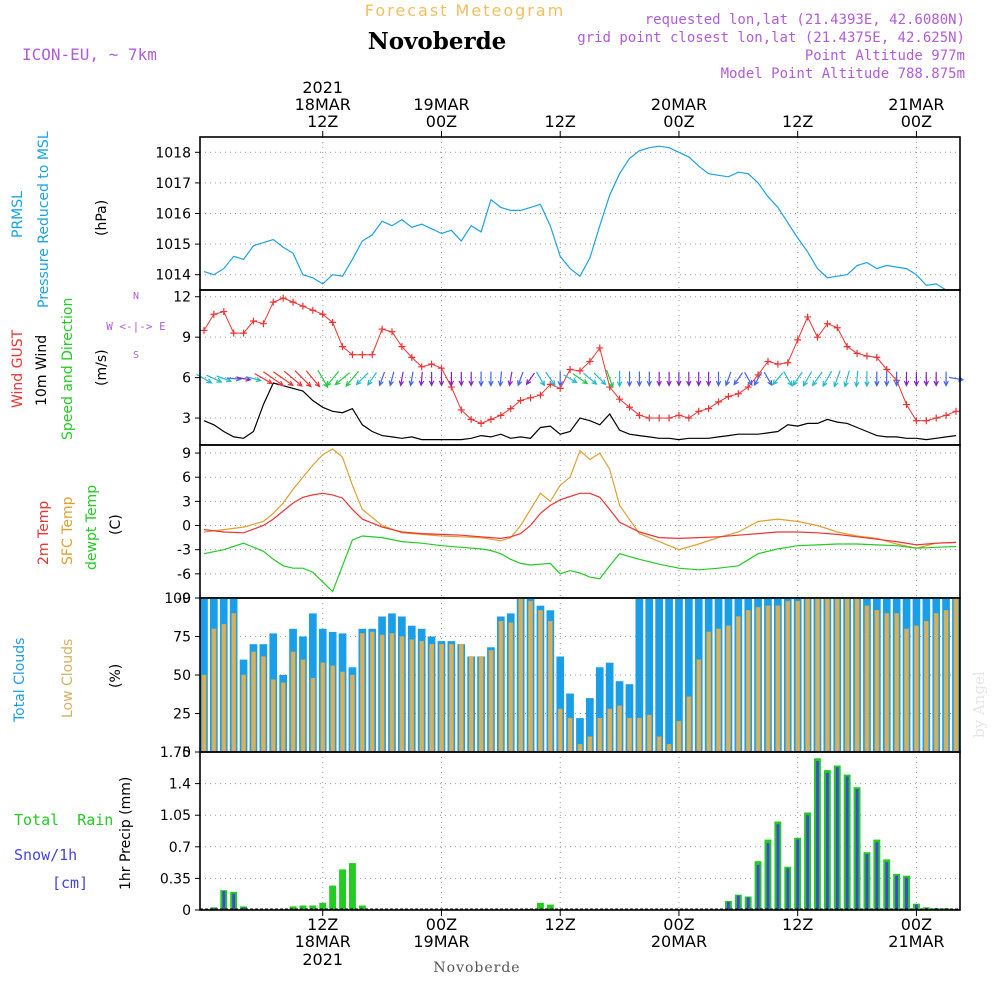  I want to click on wind-dir-label: Speed and Direction, so click(68, 369).